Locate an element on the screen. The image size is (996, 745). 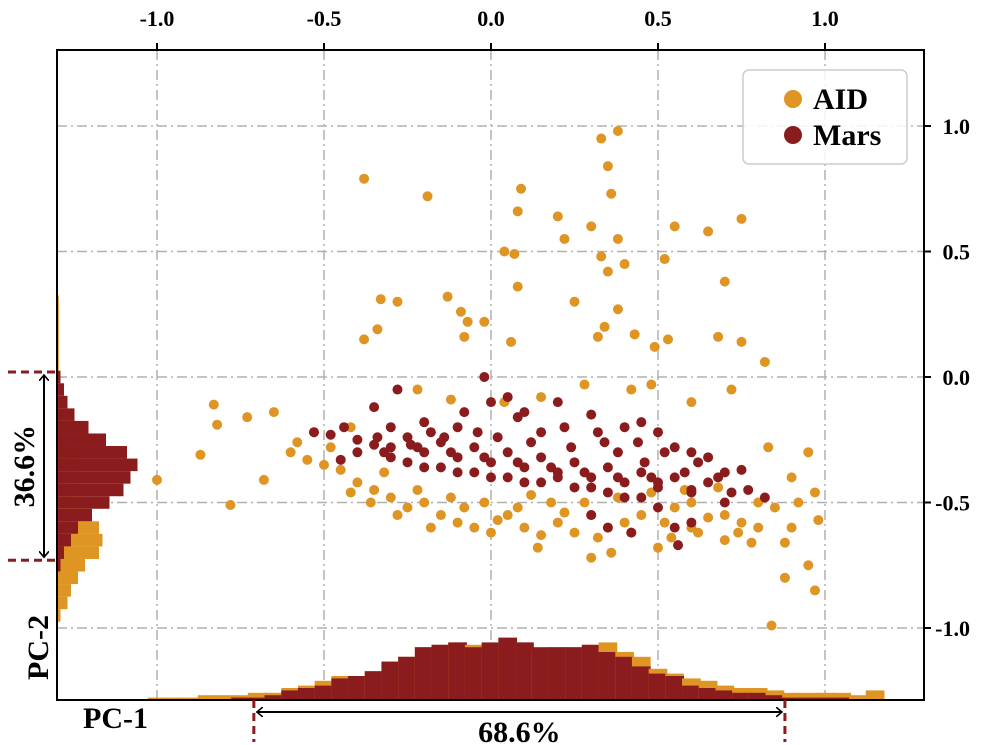
y-tick-label: -1.0 is located at coordinates (952, 628).